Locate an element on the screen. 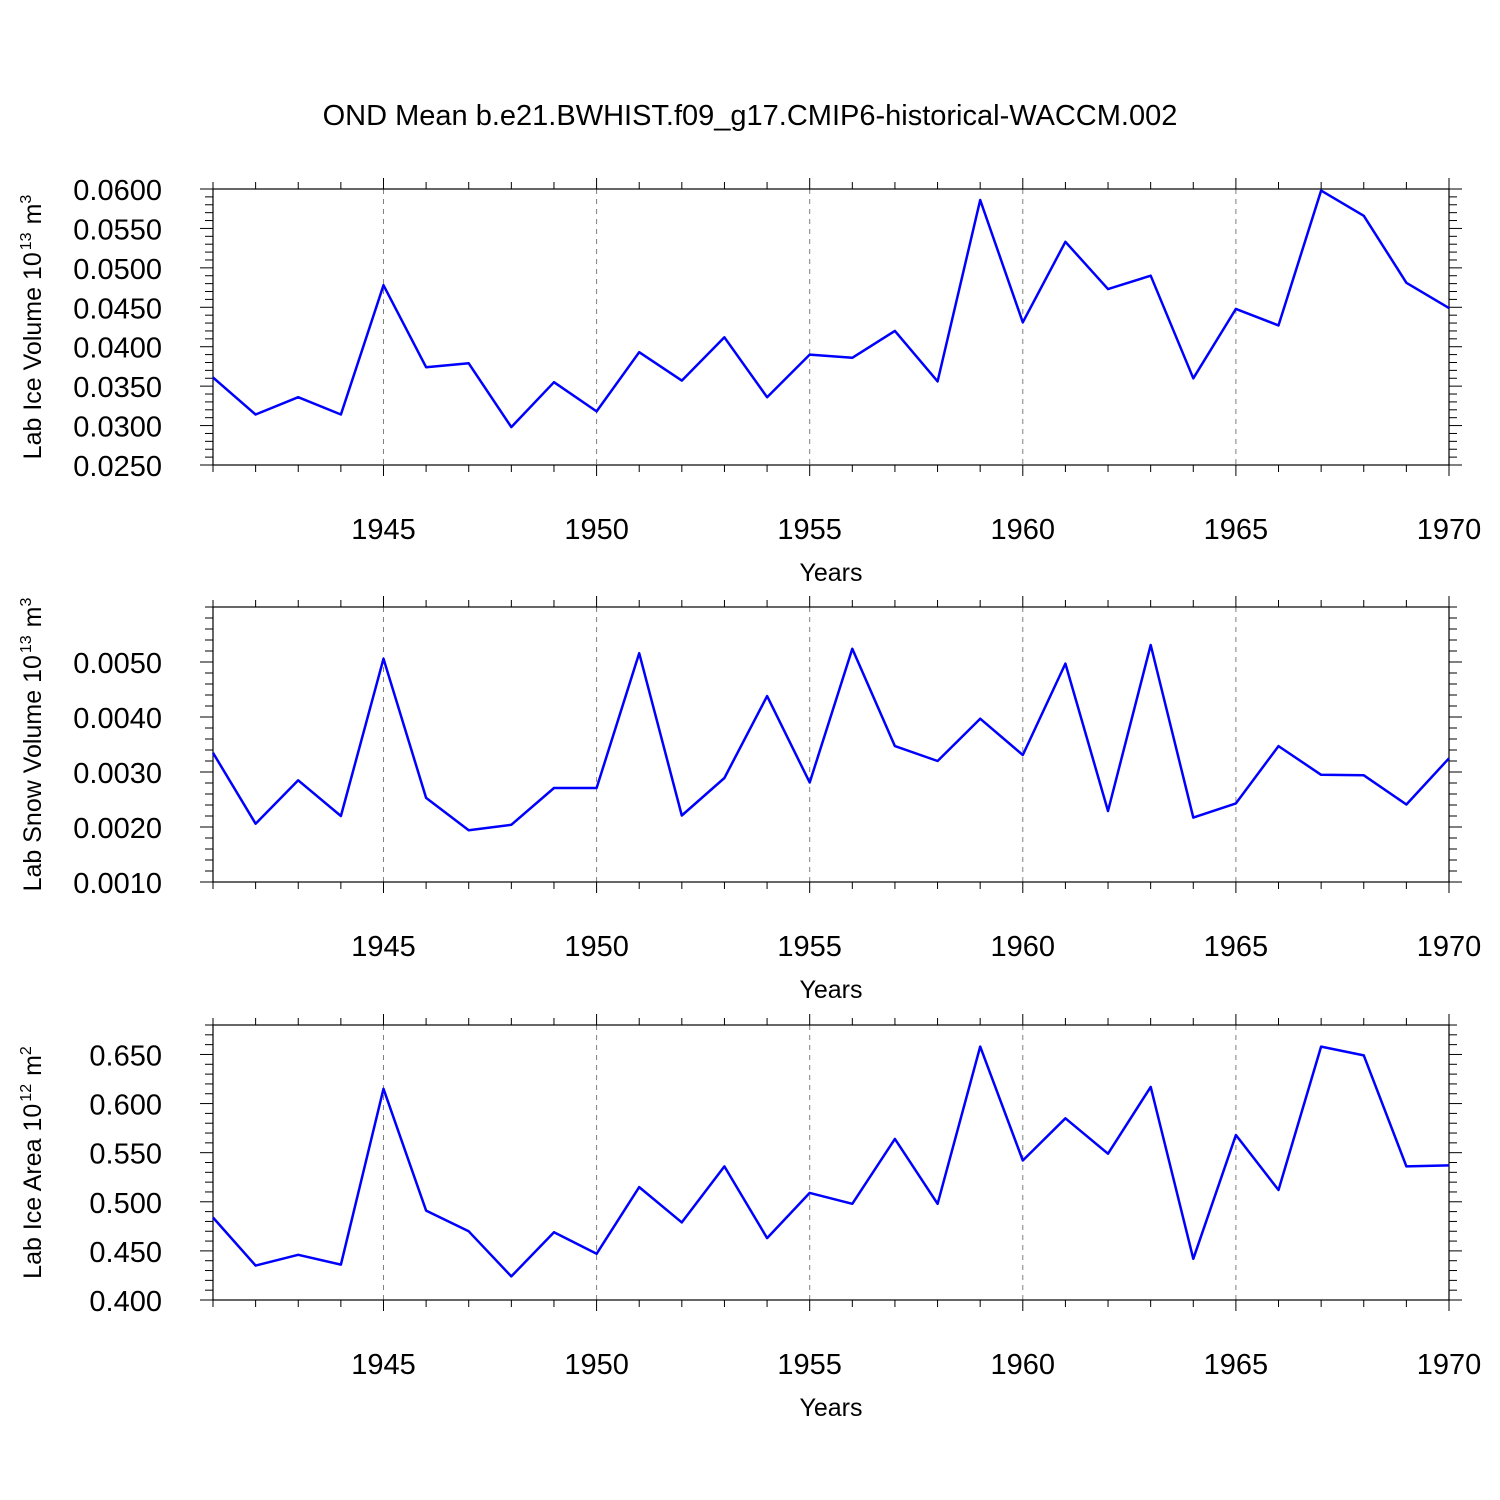 This screenshot has width=1500, height=1500. y-tick-label: 0.0010 is located at coordinates (117, 884).